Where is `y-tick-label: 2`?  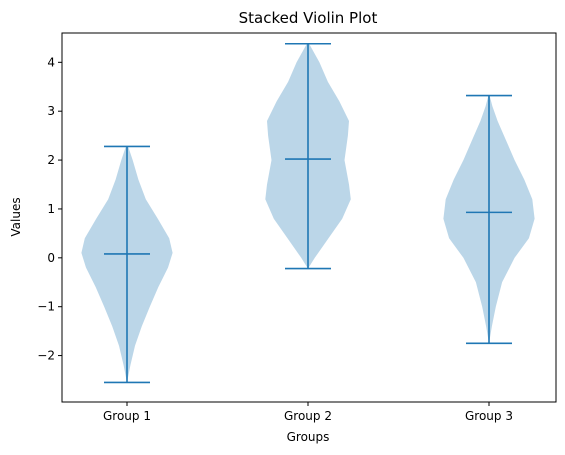
y-tick-label: 2 is located at coordinates (51, 160).